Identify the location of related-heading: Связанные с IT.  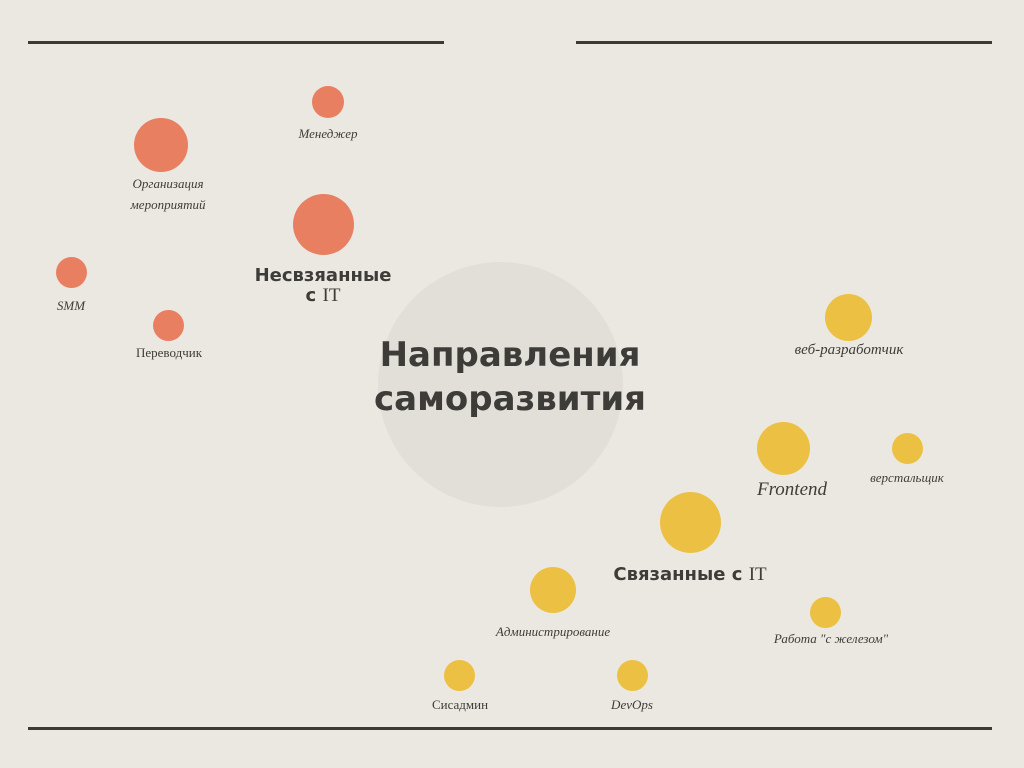
(689, 575).